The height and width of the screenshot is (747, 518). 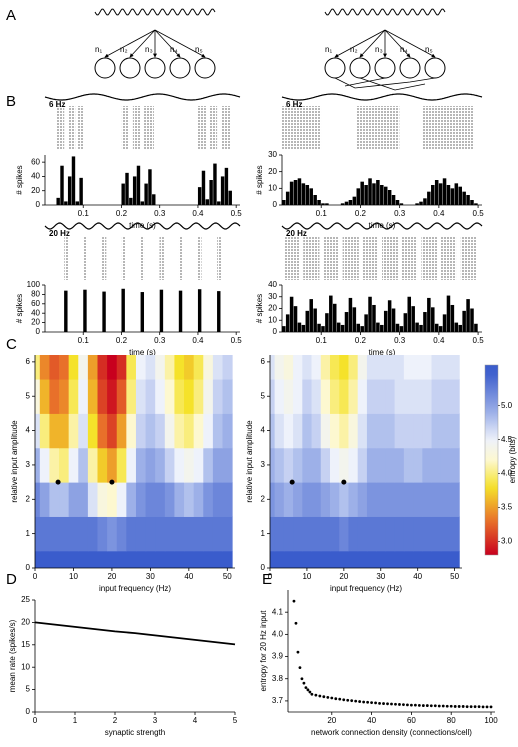 I want to click on x-tick-label: 60, so click(x=411, y=720).